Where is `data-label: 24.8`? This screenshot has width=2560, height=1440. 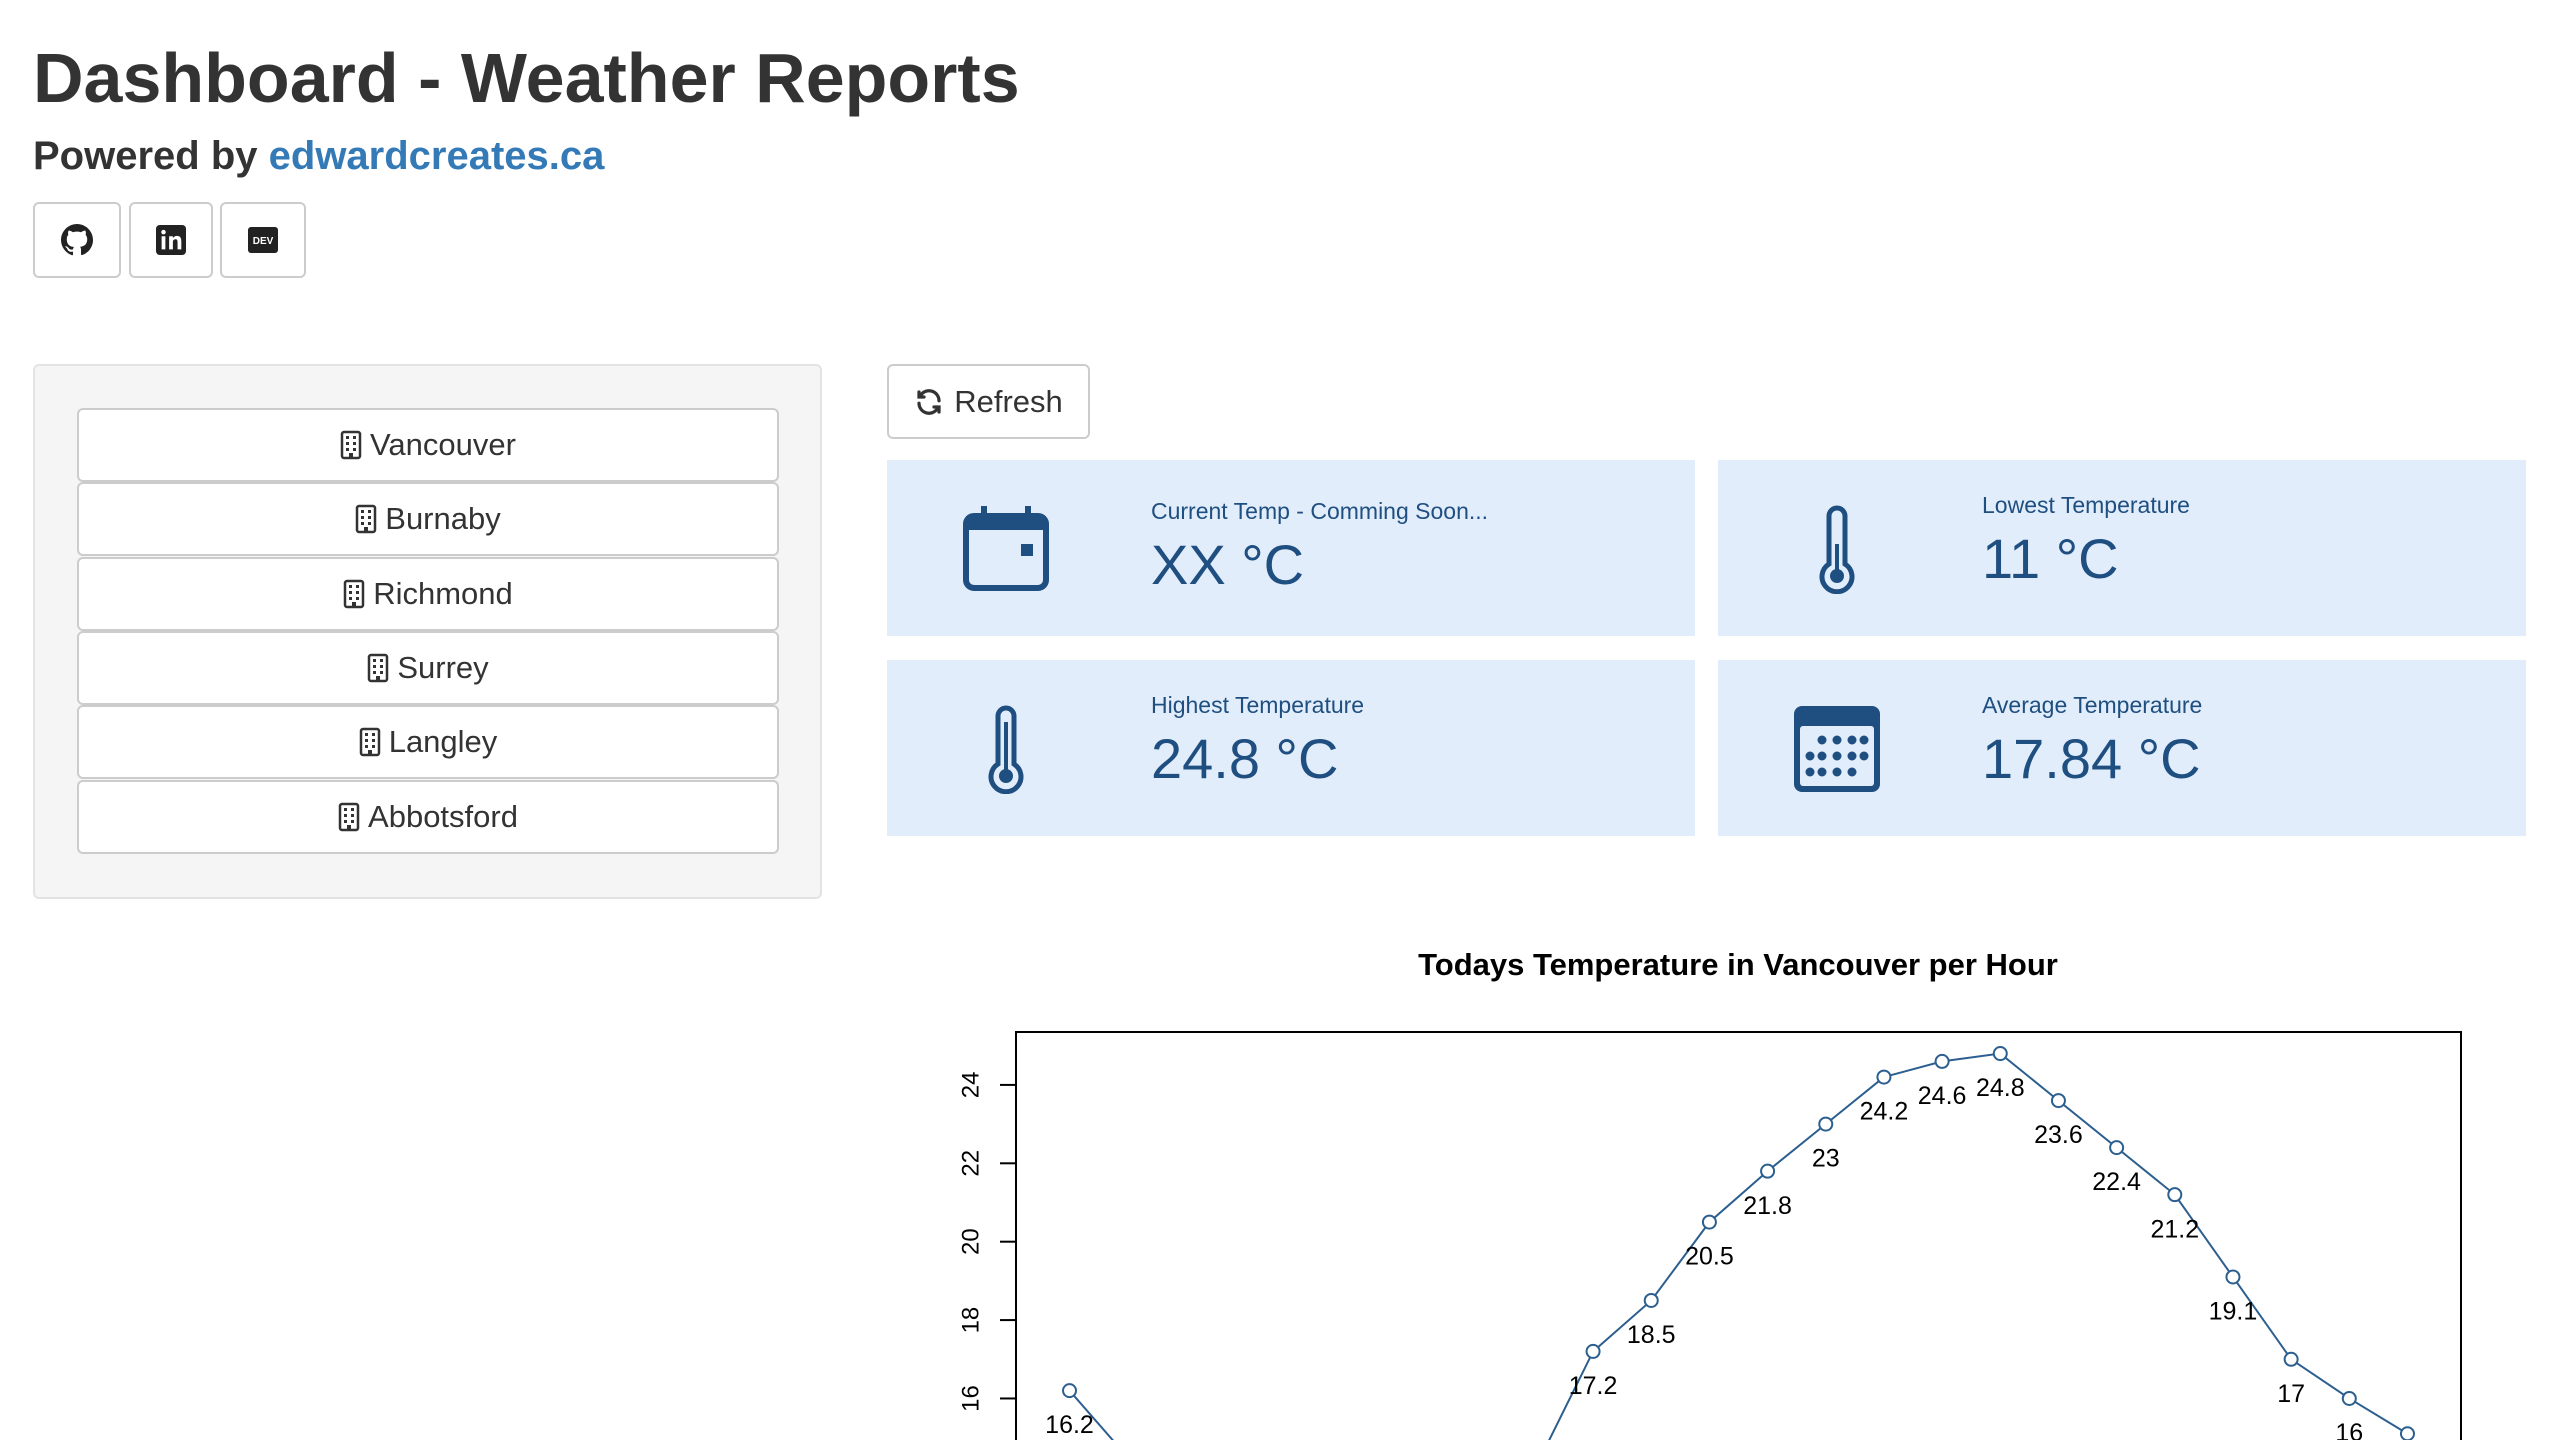
data-label: 24.8 is located at coordinates (2000, 1088).